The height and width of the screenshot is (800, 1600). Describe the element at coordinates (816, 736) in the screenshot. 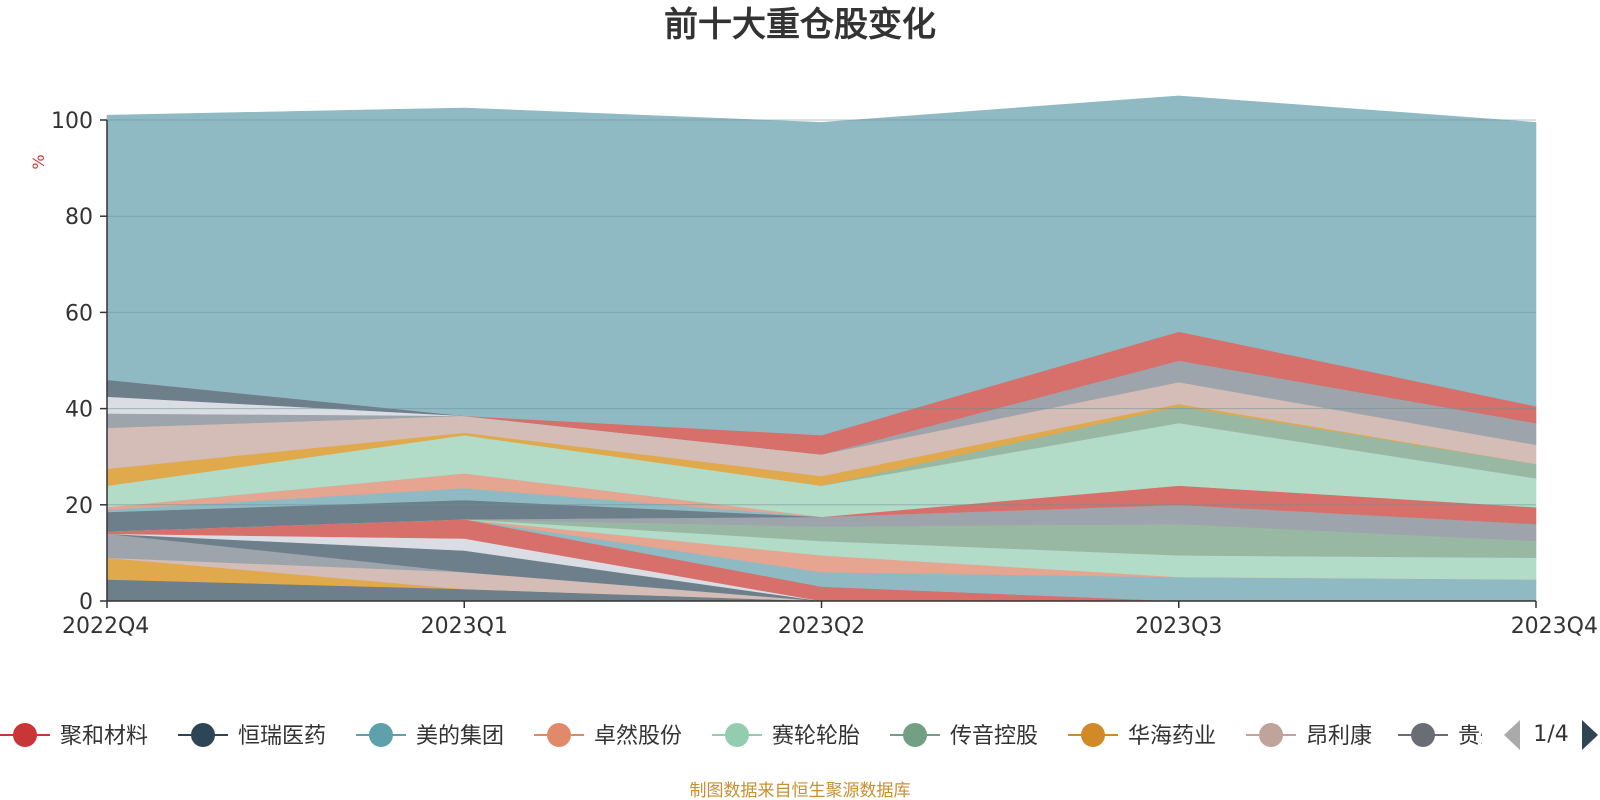

I see `legend-label: 赛轮轮胎` at that location.